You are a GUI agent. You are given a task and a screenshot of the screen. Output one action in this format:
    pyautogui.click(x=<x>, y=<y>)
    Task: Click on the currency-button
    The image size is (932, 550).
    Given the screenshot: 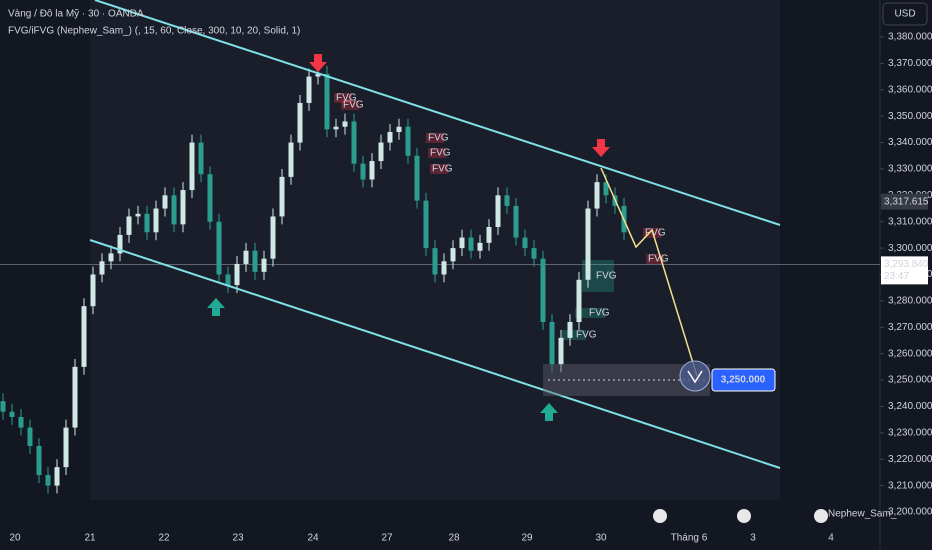 What is the action you would take?
    pyautogui.click(x=905, y=14)
    